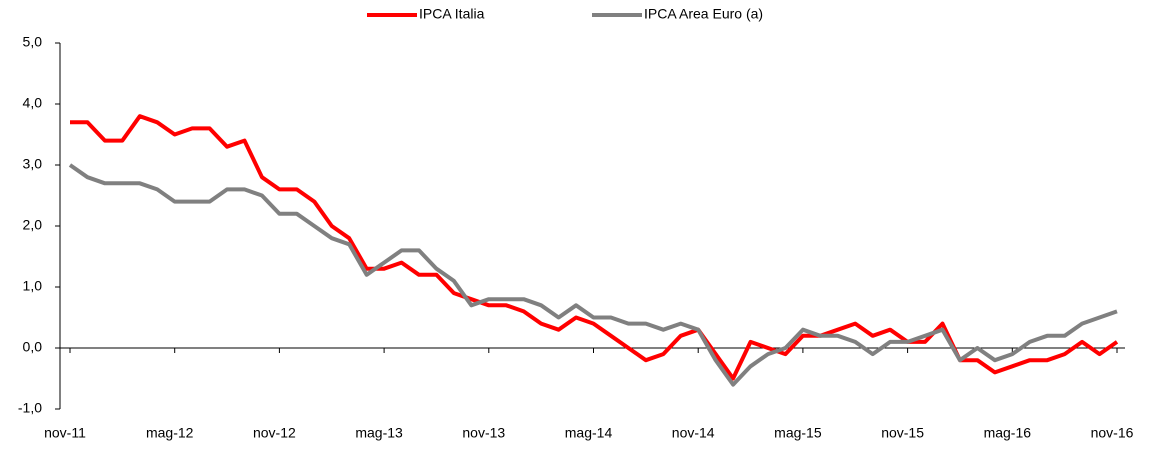 The height and width of the screenshot is (453, 1165). What do you see at coordinates (33, 225) in the screenshot?
I see `y-tick-label: 2,0` at bounding box center [33, 225].